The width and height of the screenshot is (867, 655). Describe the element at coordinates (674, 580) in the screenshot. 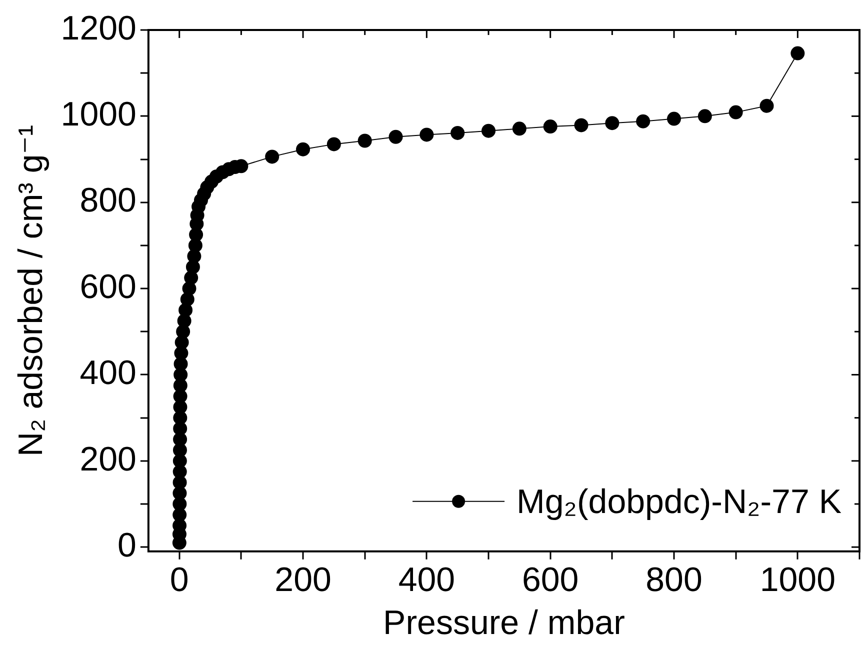

I see `x-tick-label: 800` at that location.